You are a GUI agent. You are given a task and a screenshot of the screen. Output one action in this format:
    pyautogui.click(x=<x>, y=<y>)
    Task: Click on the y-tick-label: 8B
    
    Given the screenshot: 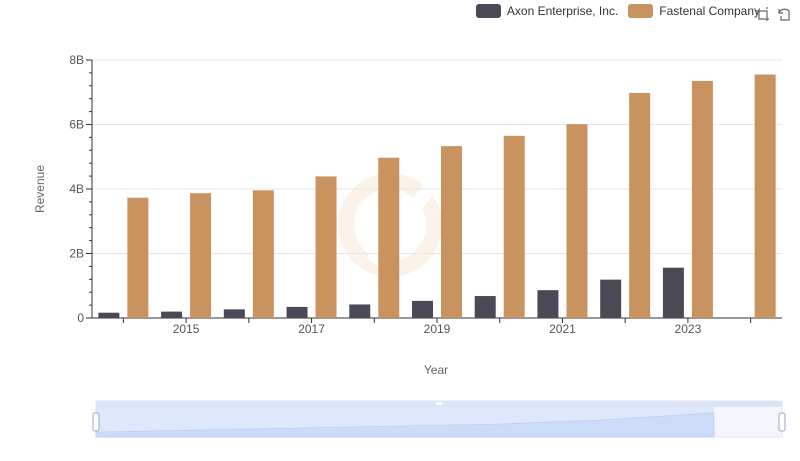 What is the action you would take?
    pyautogui.click(x=76, y=60)
    